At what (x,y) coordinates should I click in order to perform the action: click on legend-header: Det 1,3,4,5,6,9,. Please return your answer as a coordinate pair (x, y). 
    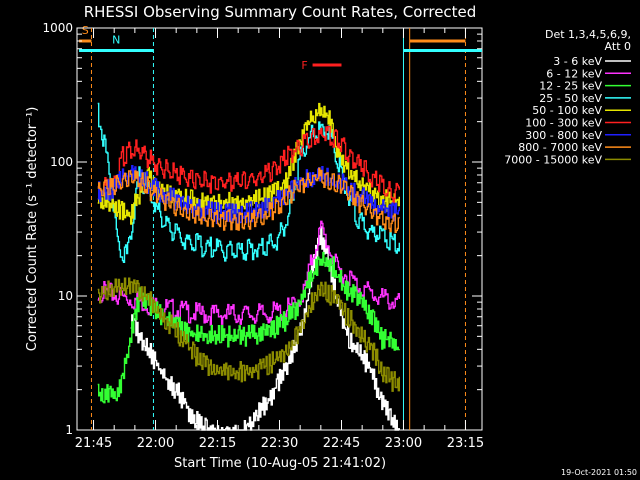
    Looking at the image, I should click on (588, 34).